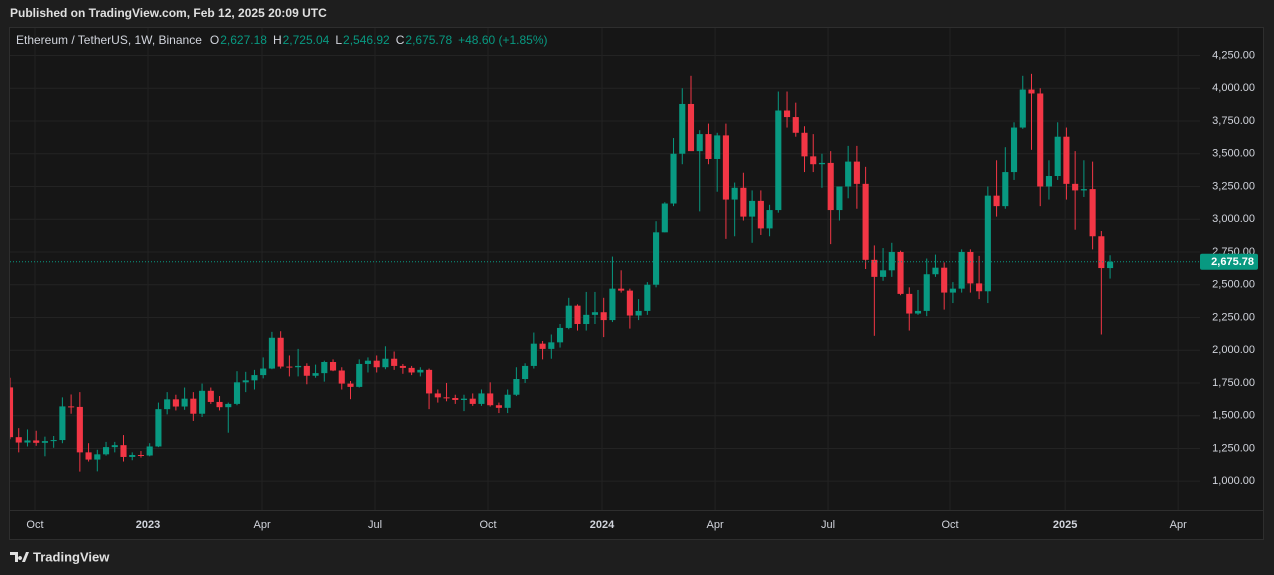 Image resolution: width=1274 pixels, height=575 pixels. What do you see at coordinates (1065, 525) in the screenshot?
I see `x-tick-label: 2025` at bounding box center [1065, 525].